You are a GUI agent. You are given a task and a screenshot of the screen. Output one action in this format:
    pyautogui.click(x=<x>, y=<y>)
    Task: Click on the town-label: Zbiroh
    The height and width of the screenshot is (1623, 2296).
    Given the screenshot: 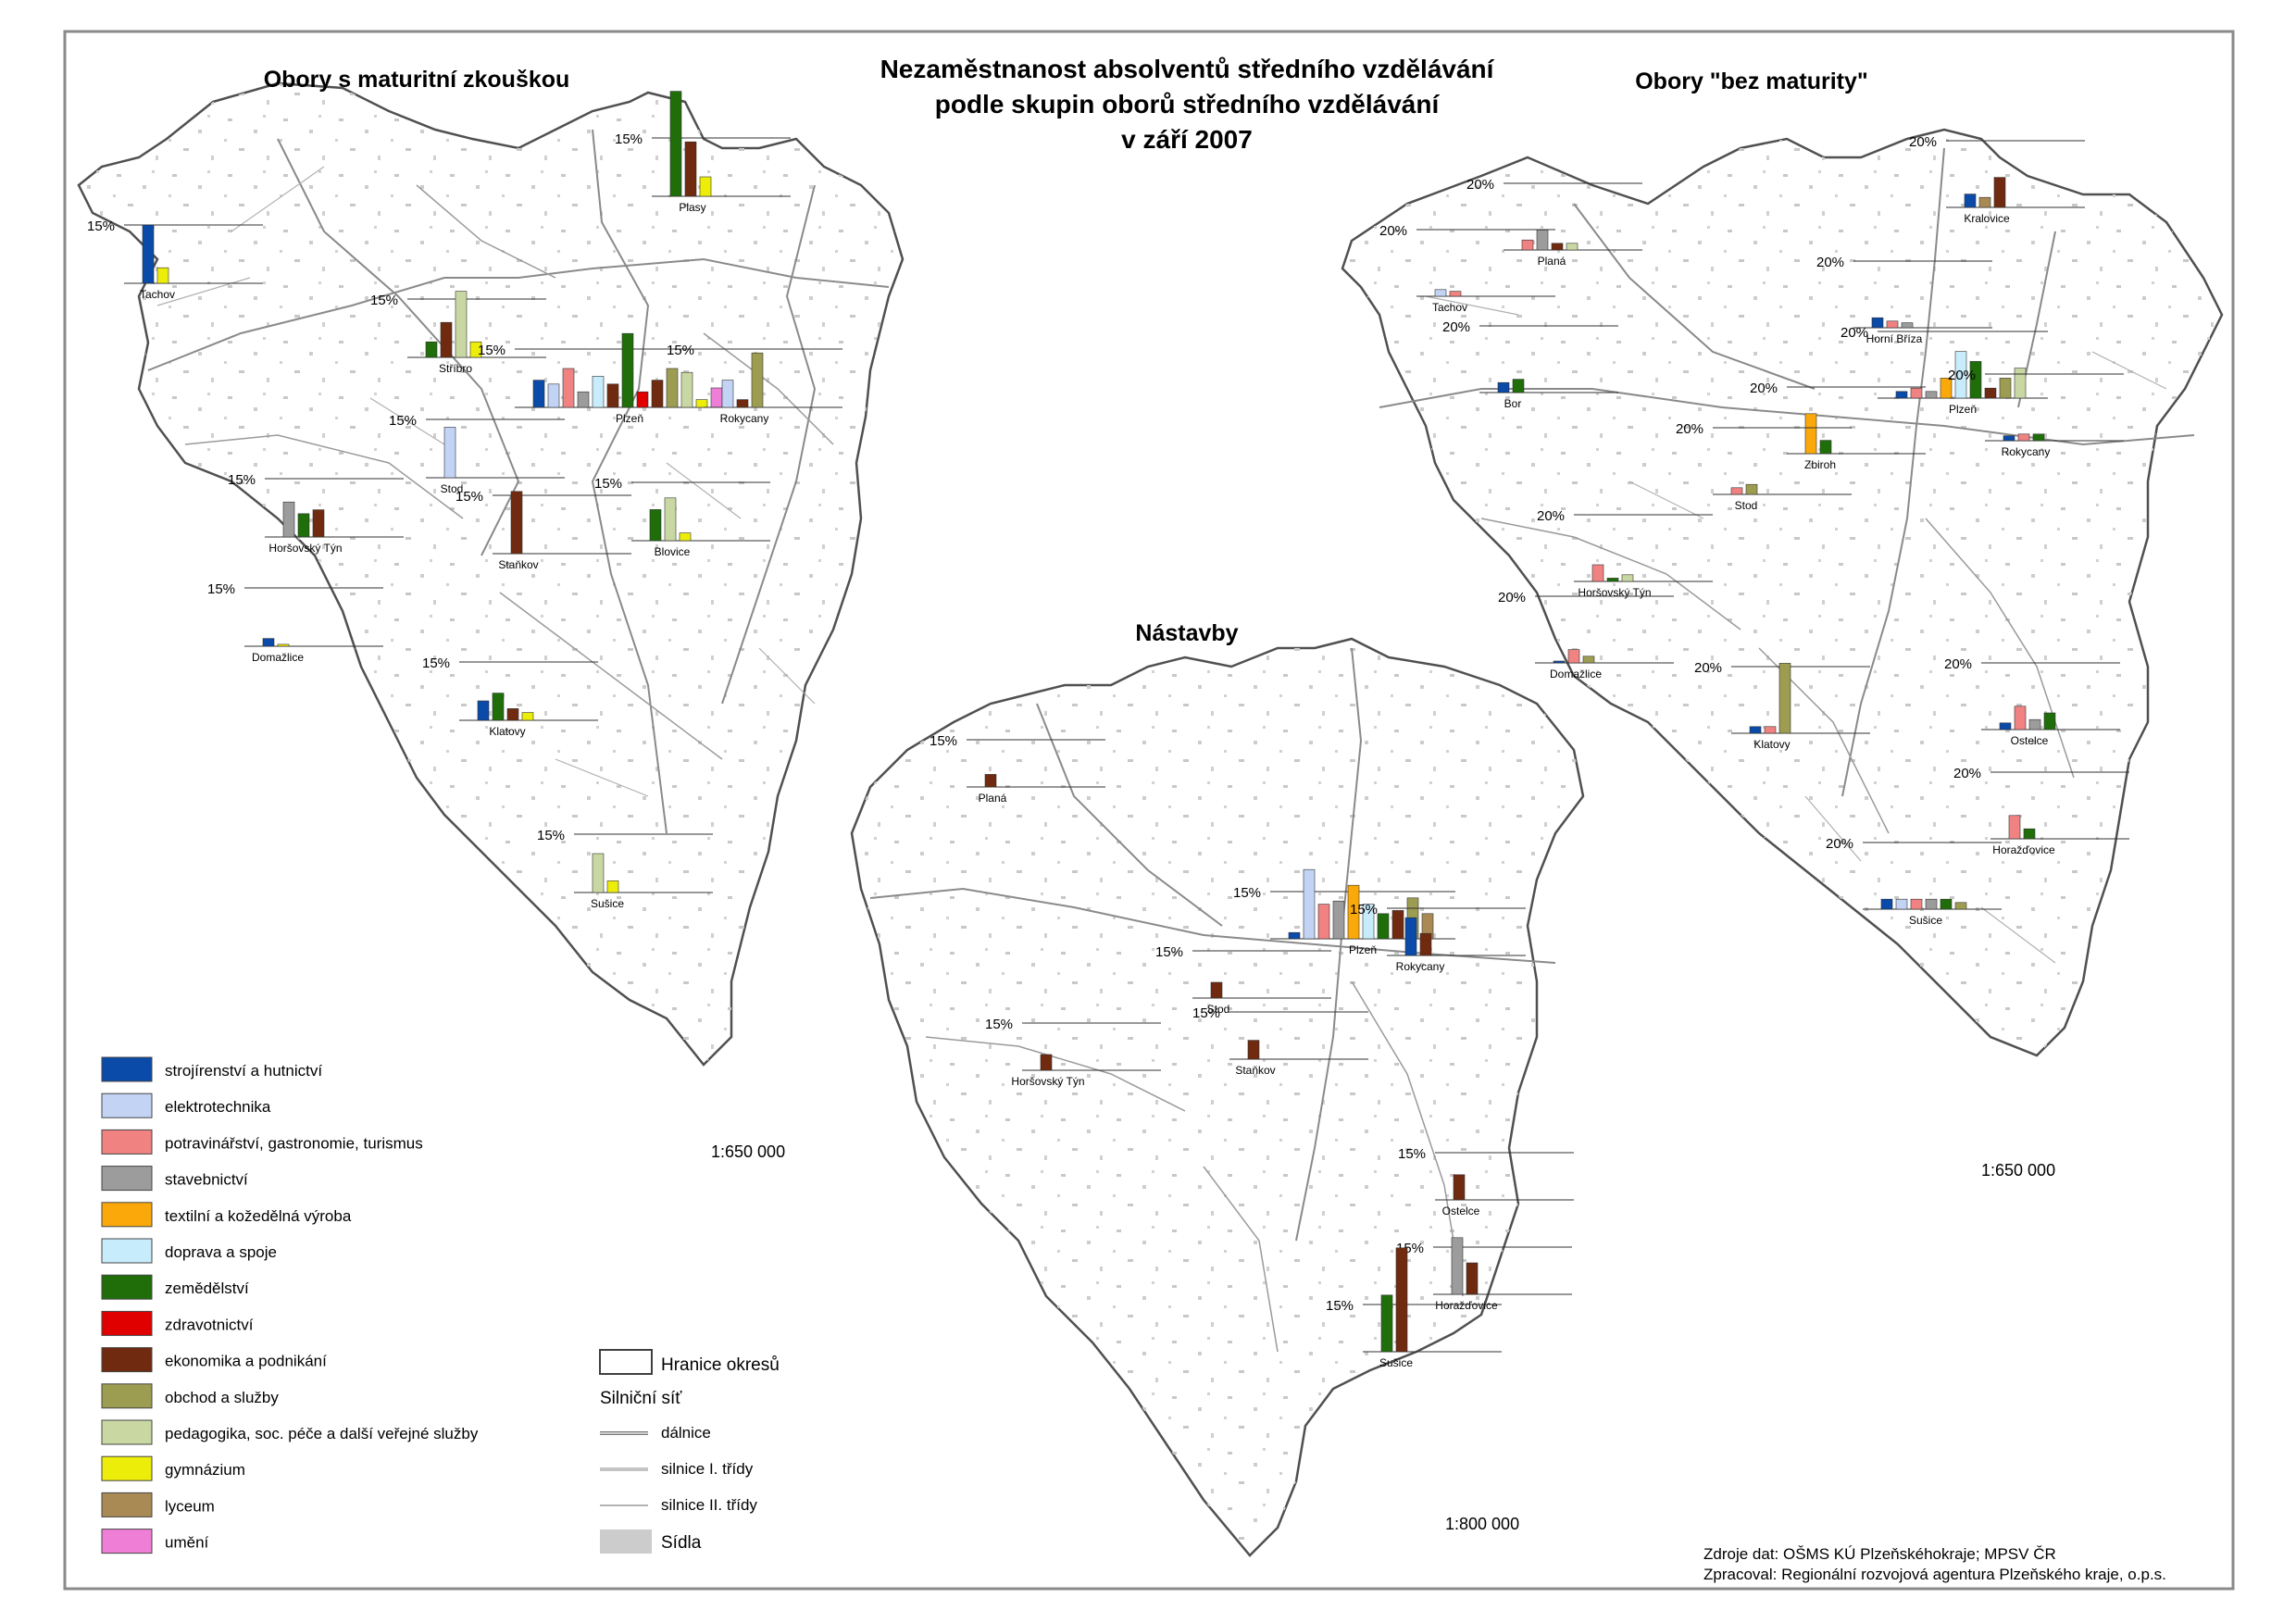 What is the action you would take?
    pyautogui.click(x=1820, y=465)
    